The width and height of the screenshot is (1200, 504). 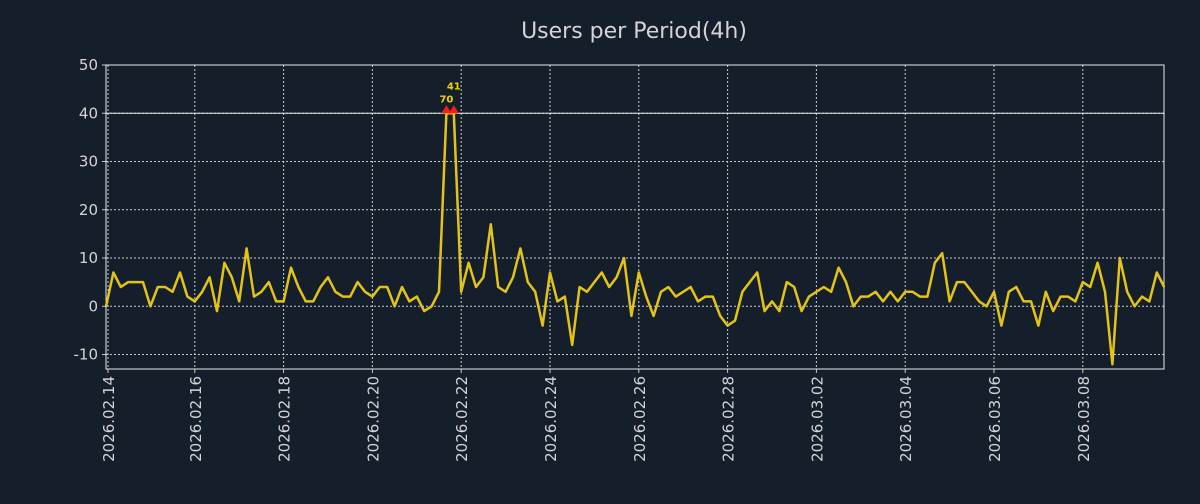 What do you see at coordinates (551, 419) in the screenshot?
I see `x-tick-label: 2026.02.24` at bounding box center [551, 419].